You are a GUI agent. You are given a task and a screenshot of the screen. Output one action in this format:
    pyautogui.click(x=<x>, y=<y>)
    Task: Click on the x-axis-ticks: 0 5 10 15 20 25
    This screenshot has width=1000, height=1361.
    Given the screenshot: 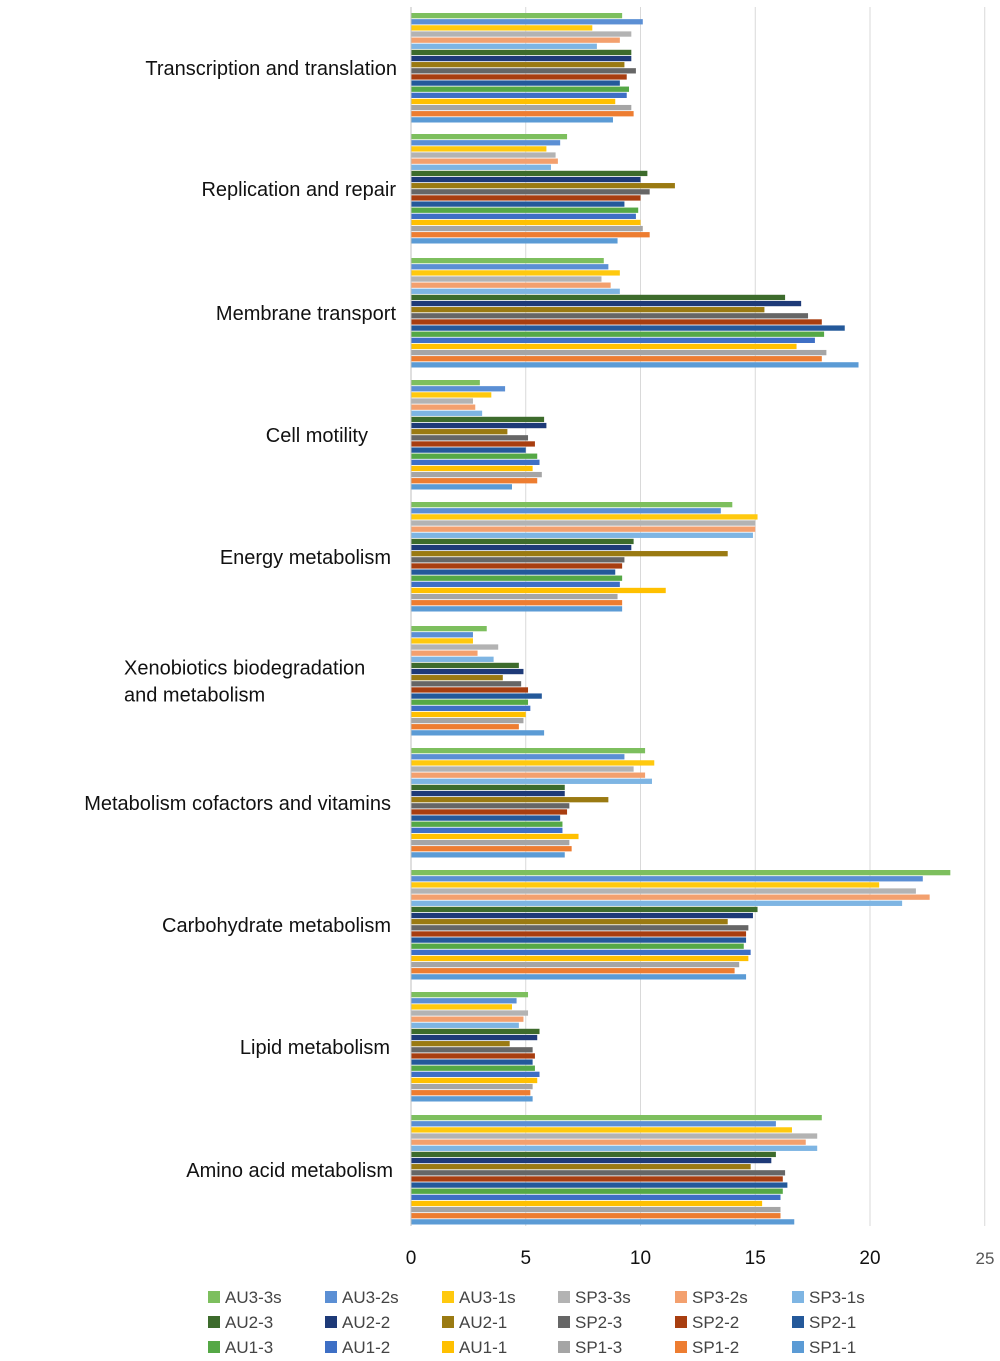 What is the action you would take?
    pyautogui.click(x=700, y=1258)
    